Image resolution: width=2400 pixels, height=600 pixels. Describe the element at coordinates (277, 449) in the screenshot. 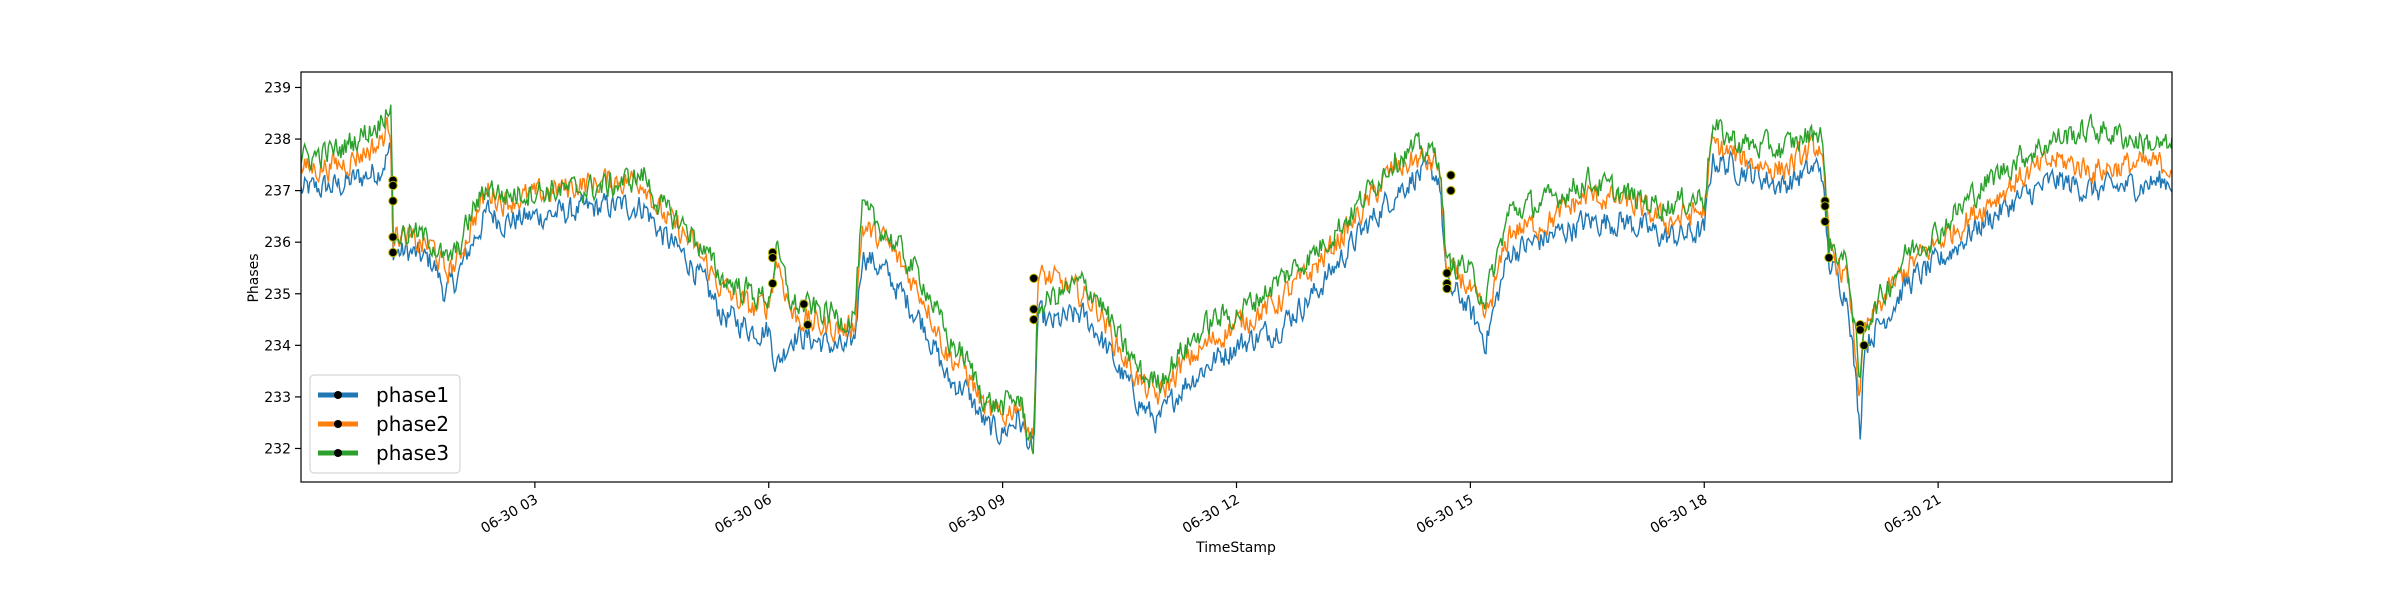

I see `y-tick-label: 232` at that location.